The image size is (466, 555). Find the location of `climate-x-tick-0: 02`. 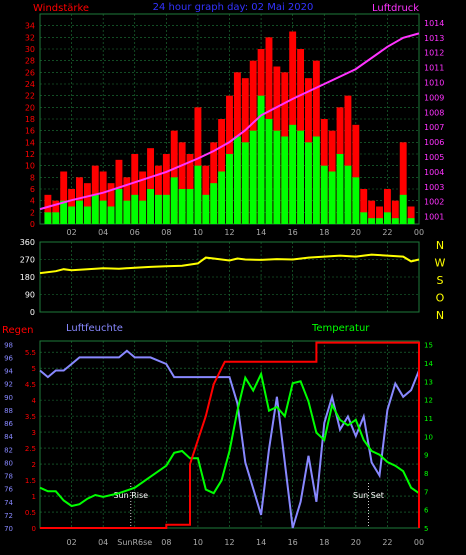

climate-x-tick-0: 02 is located at coordinates (71, 542).